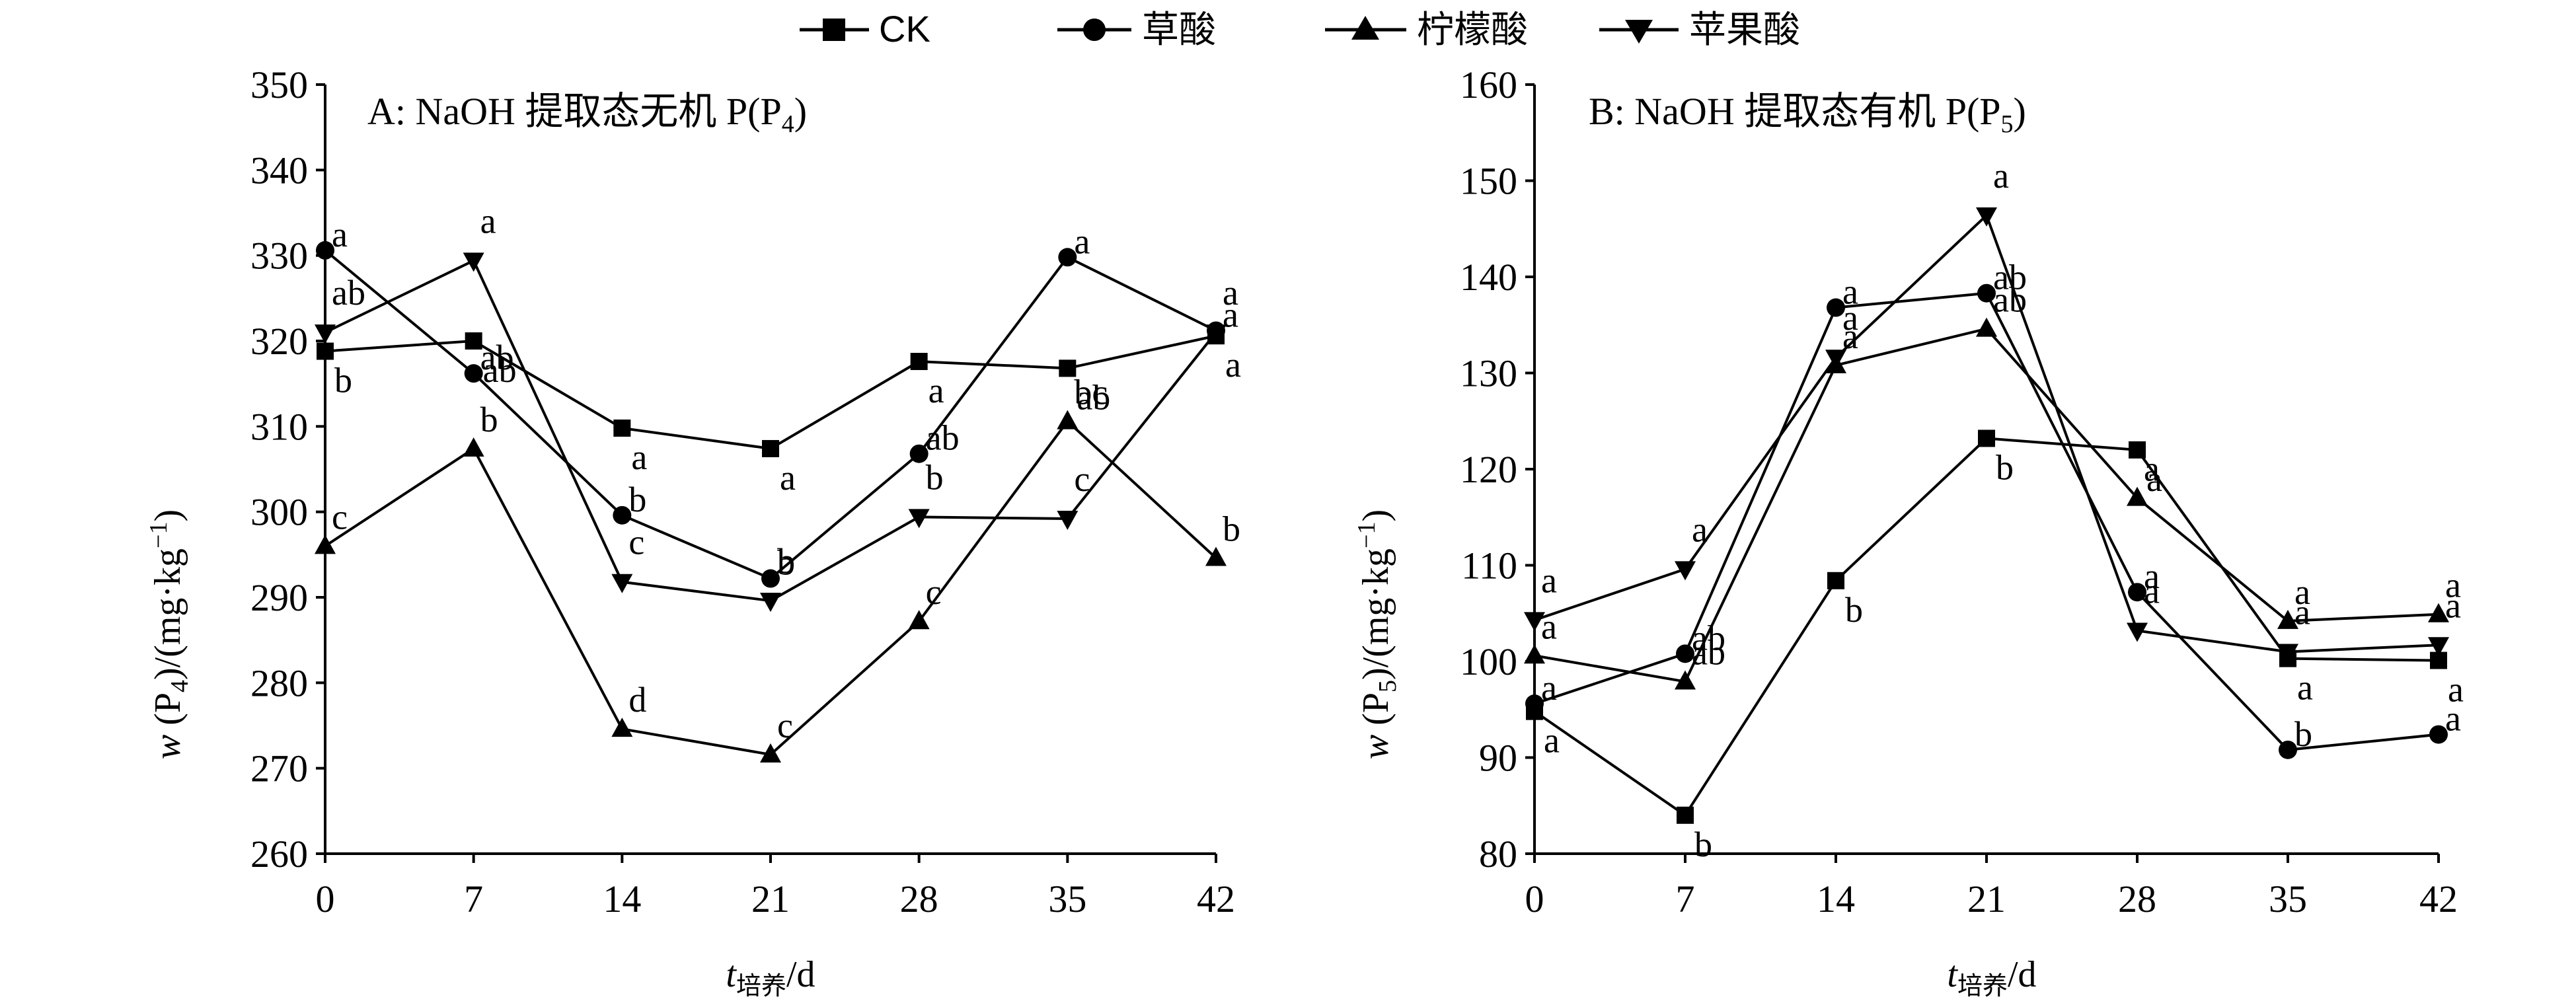 The height and width of the screenshot is (1005, 2576). Describe the element at coordinates (279, 597) in the screenshot. I see `panel-a-y-tick-label: 290` at that location.